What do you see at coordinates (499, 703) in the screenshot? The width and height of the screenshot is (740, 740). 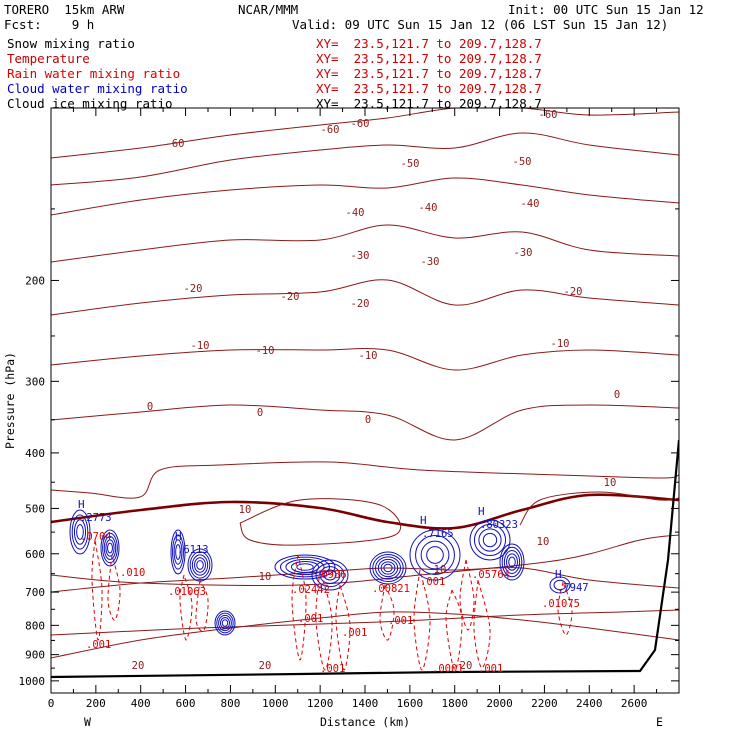 I see `x-tick-label-10: 2000` at bounding box center [499, 703].